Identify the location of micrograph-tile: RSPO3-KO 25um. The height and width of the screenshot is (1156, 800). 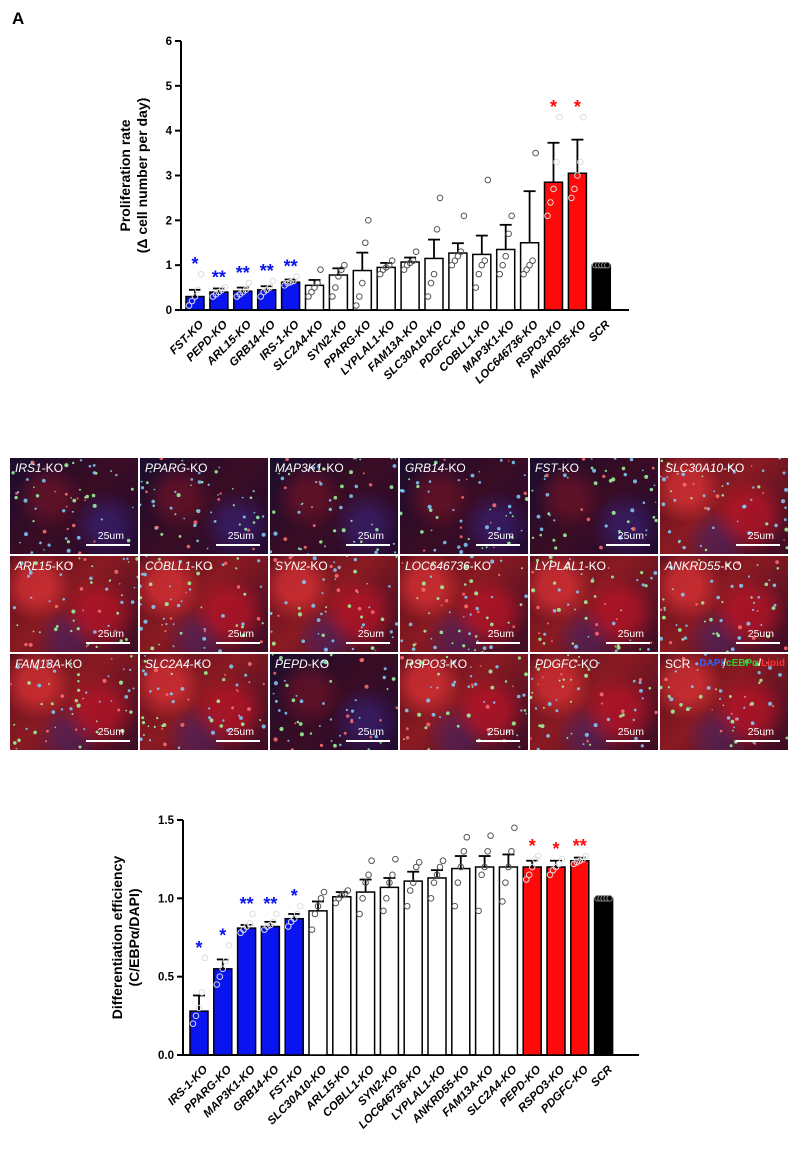
(464, 702).